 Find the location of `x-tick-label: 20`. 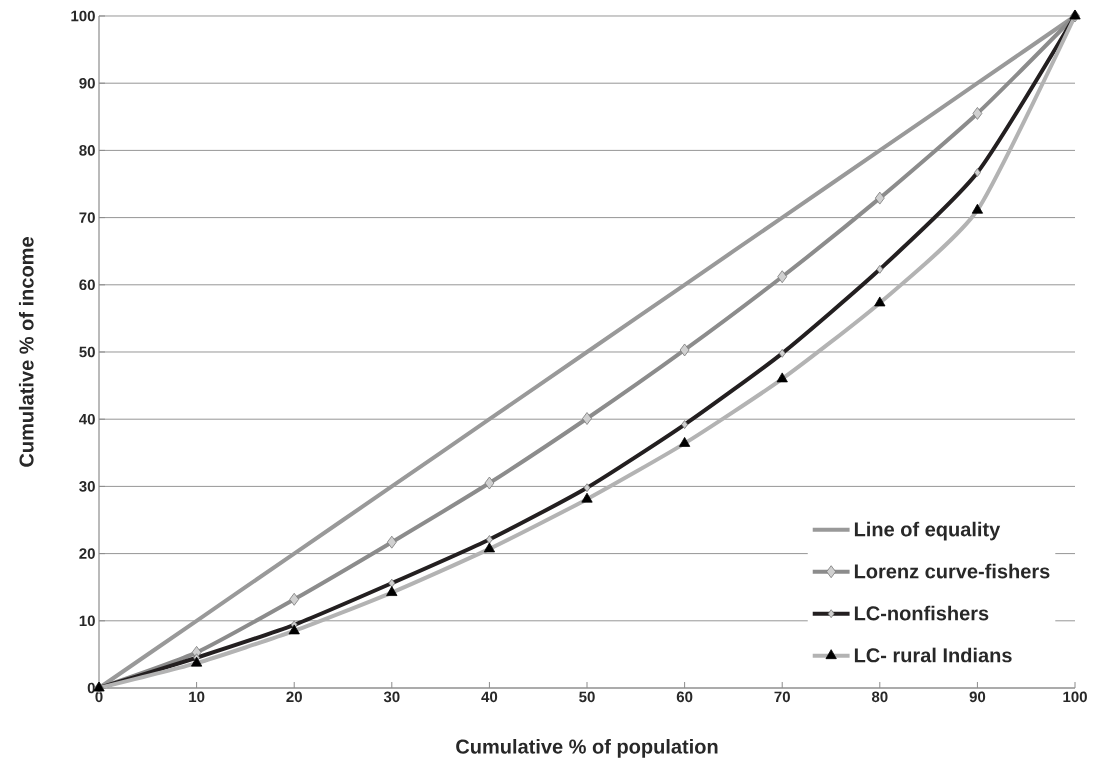

x-tick-label: 20 is located at coordinates (294, 697).